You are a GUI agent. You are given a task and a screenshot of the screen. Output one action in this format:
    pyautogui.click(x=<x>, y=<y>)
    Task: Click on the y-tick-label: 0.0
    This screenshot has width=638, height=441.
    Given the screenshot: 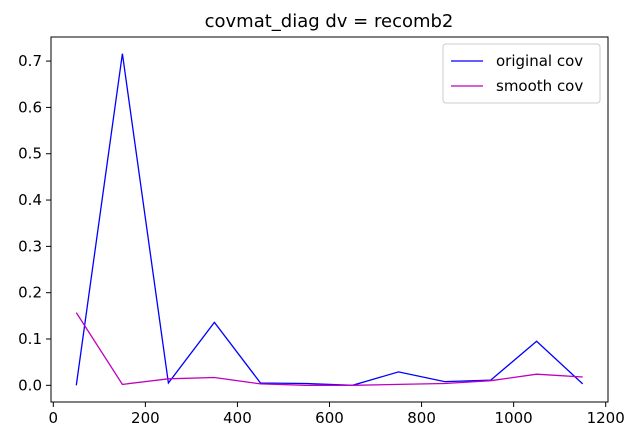 What is the action you would take?
    pyautogui.click(x=30, y=385)
    